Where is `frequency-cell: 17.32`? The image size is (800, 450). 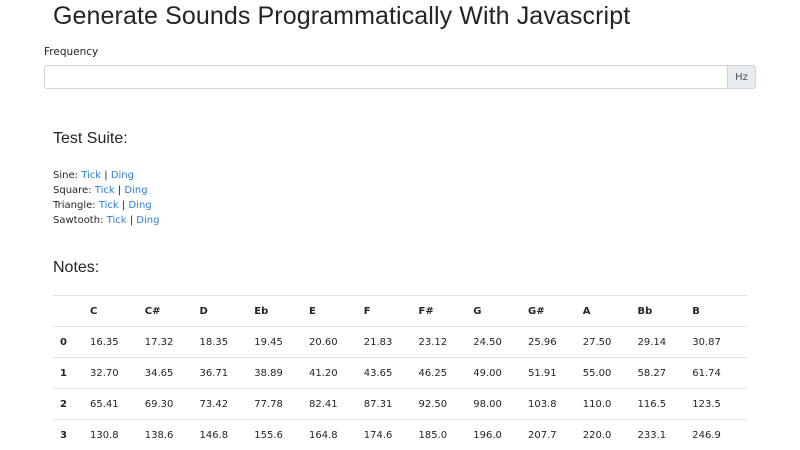 frequency-cell: 17.32 is located at coordinates (172, 342).